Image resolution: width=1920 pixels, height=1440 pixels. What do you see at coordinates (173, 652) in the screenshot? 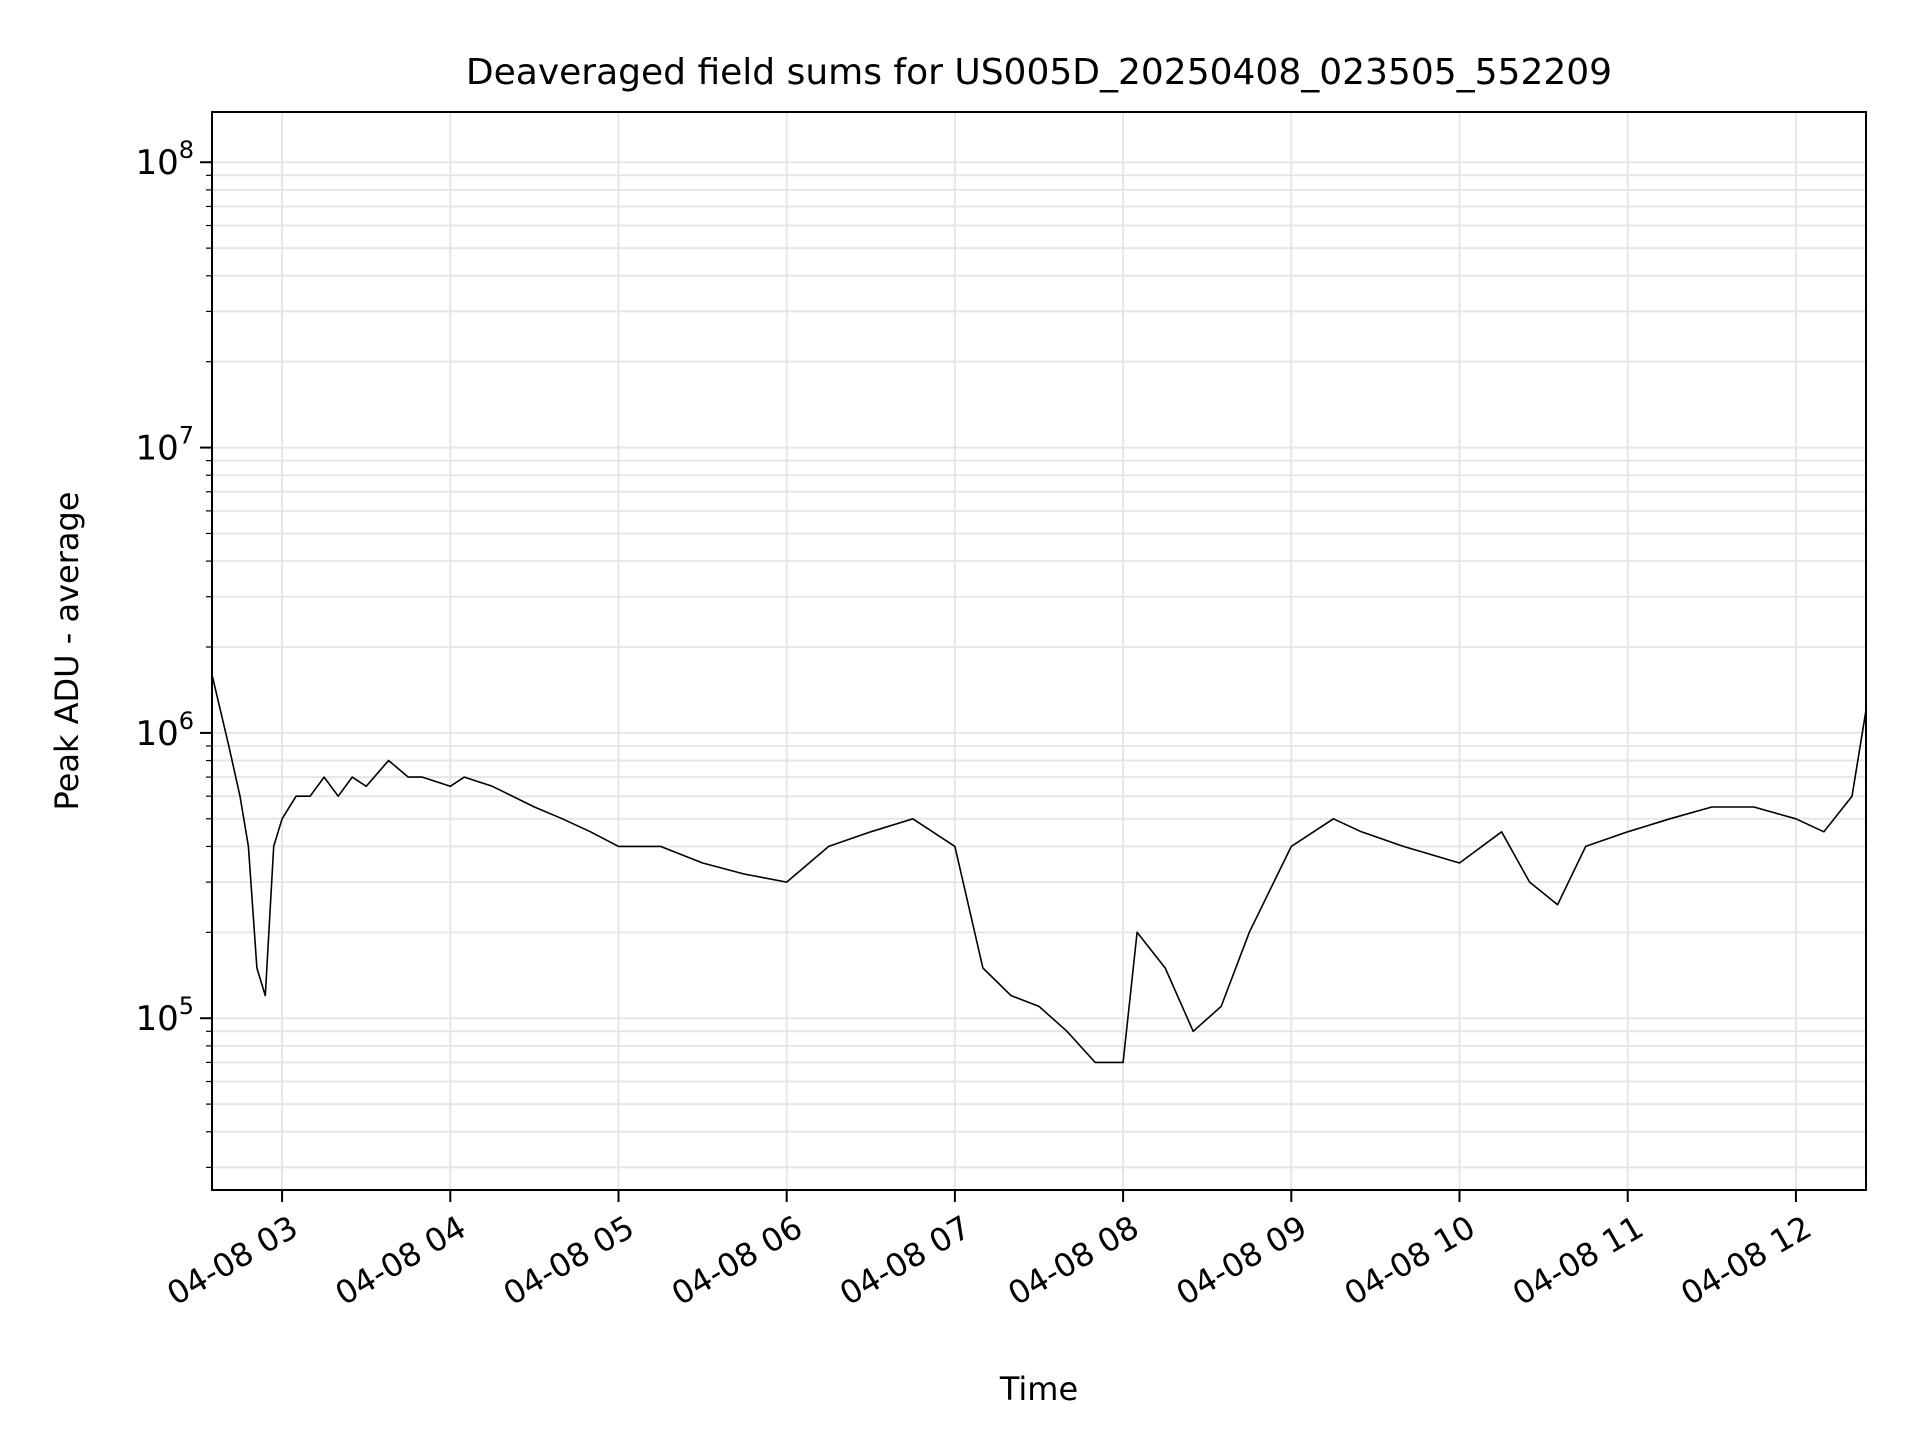
I see `y-axis: 10⁵ 10⁶ 10⁷ 10⁸` at bounding box center [173, 652].